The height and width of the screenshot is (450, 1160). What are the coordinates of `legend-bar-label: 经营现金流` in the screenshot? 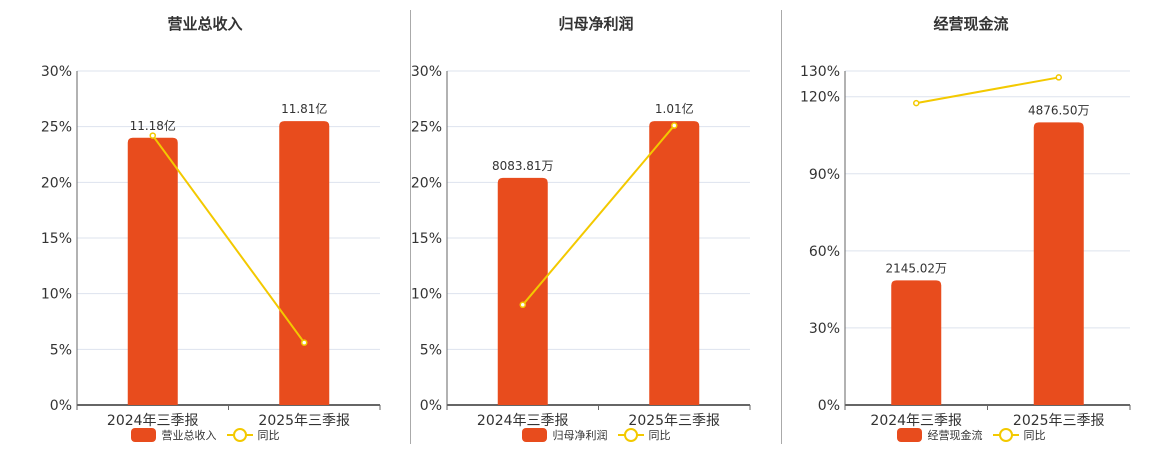 It's located at (955, 435).